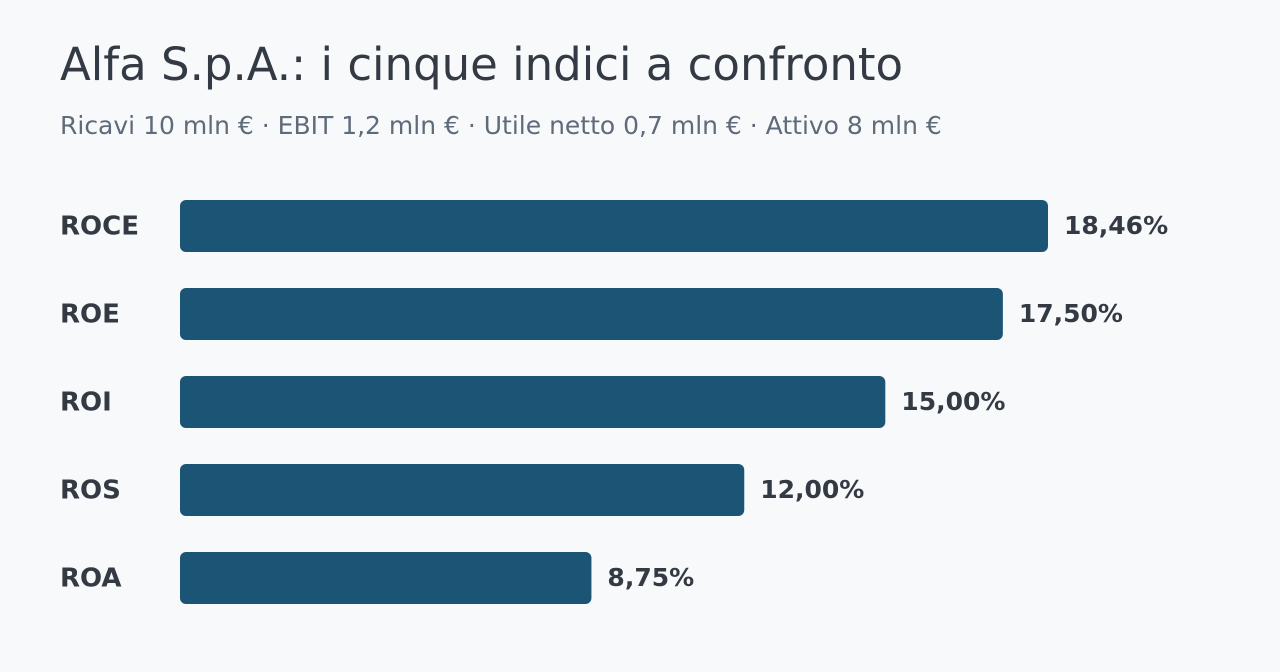 The image size is (1280, 672). I want to click on category-label: ROCE, so click(99, 227).